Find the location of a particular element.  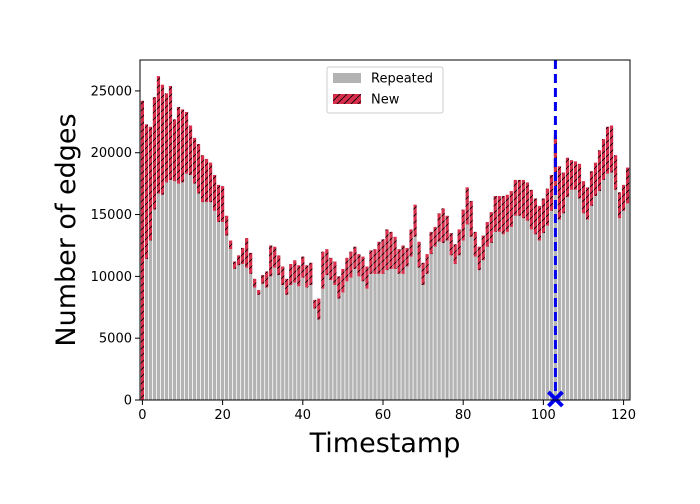

y-tick-label: 0 is located at coordinates (128, 401).